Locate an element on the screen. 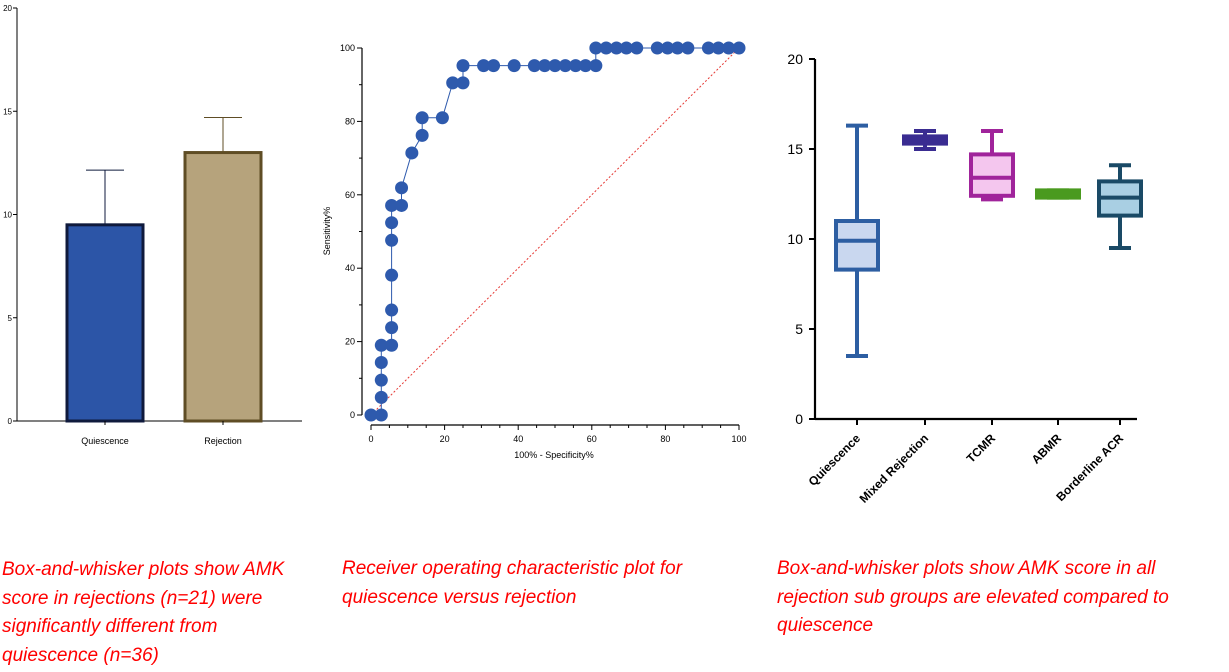  caption-line: quiescence is located at coordinates (825, 625).